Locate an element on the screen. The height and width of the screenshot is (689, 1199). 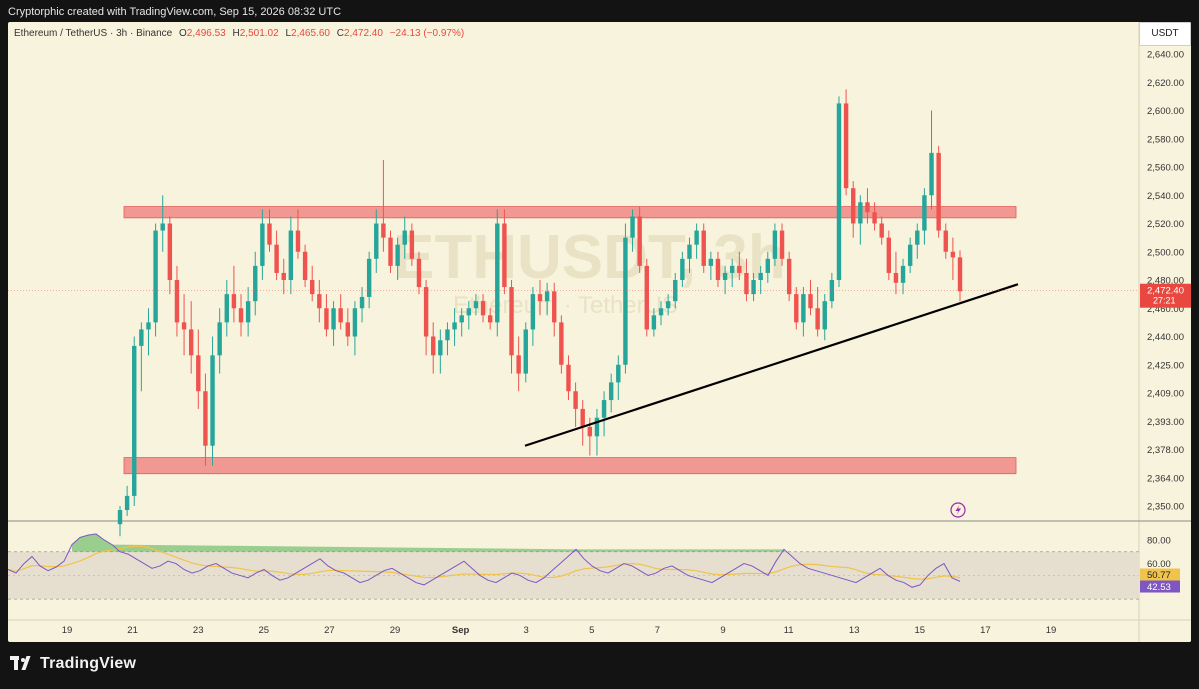
lightning-icon is located at coordinates (958, 510).